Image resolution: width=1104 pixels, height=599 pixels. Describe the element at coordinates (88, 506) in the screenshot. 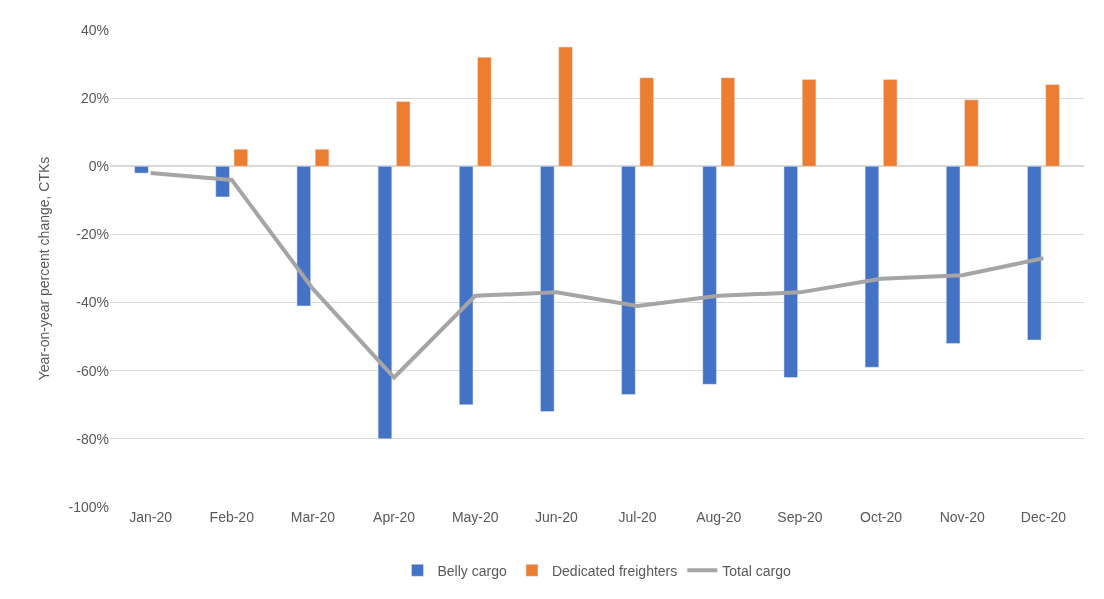

I see `y-tick-label: -100%` at that location.